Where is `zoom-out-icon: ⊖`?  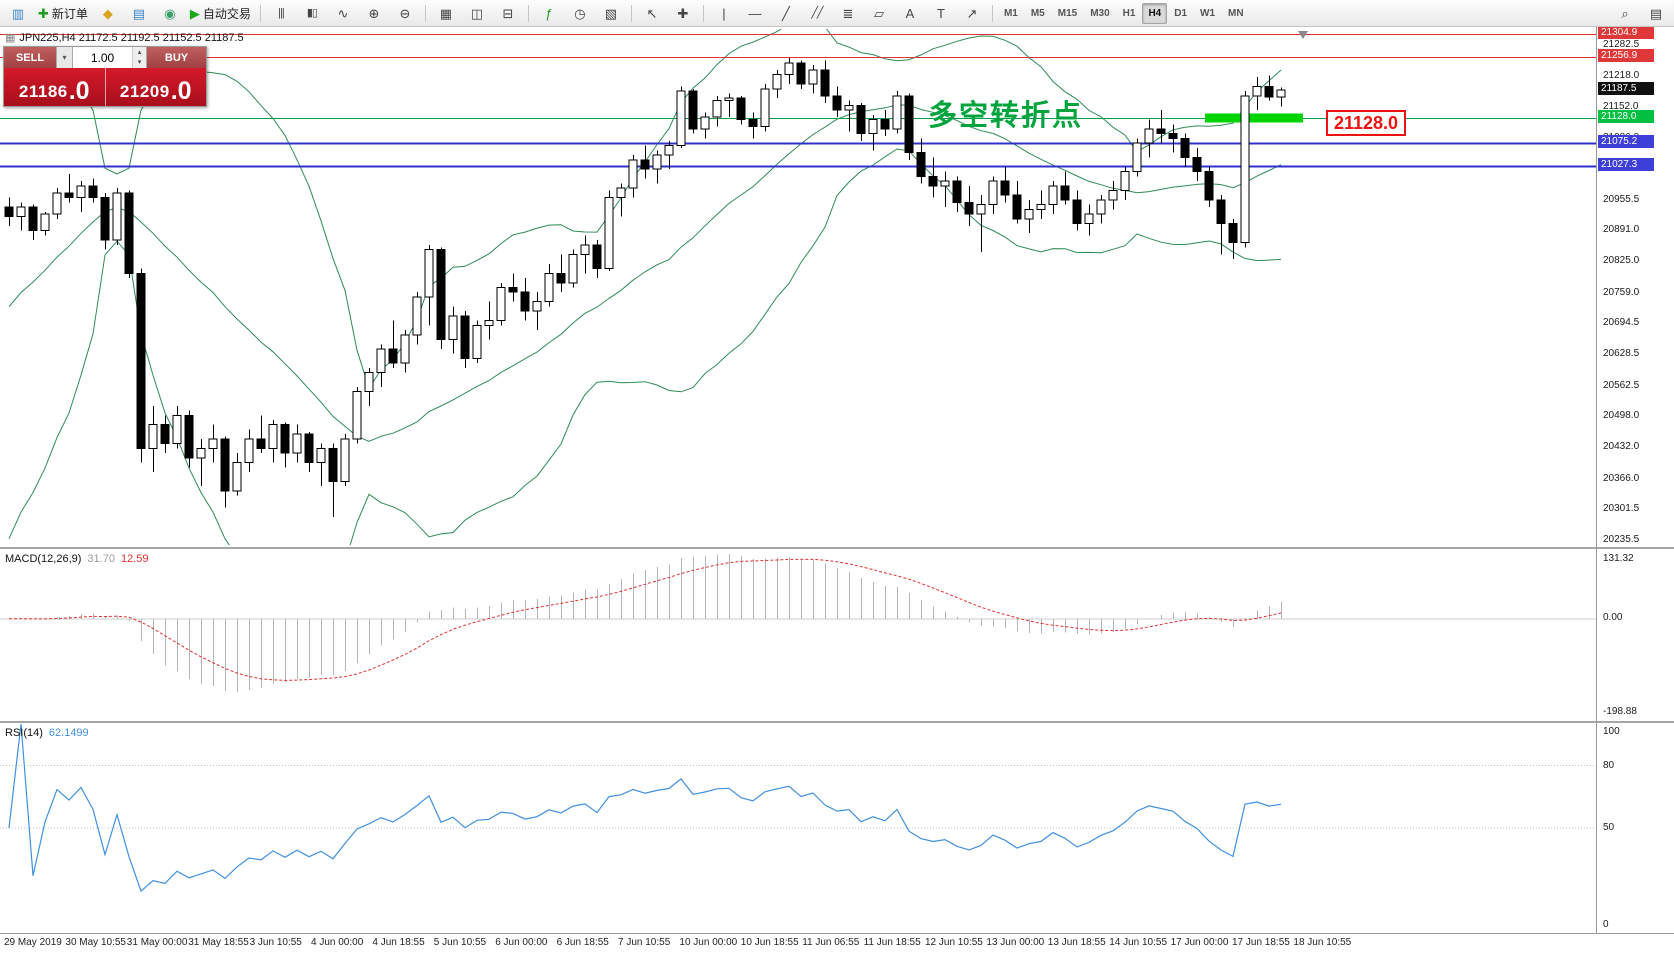 zoom-out-icon: ⊖ is located at coordinates (405, 13).